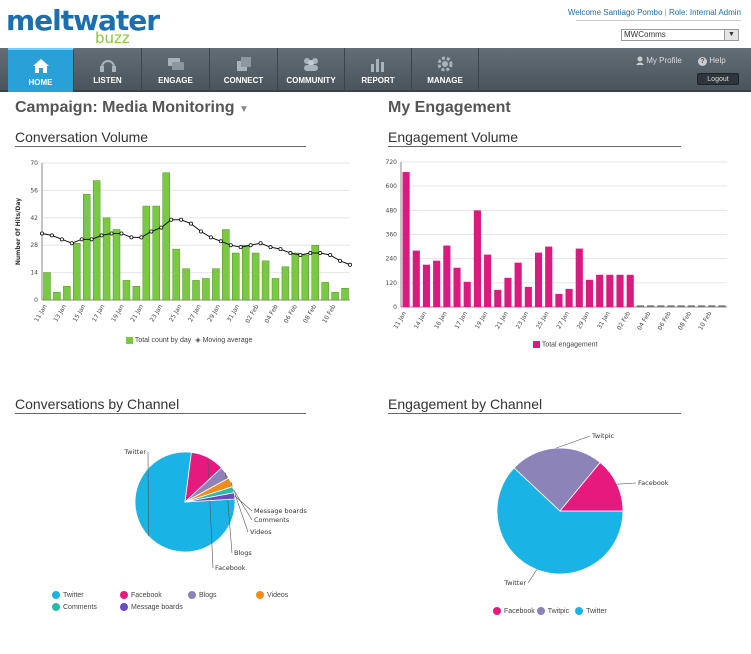  Describe the element at coordinates (108, 70) in the screenshot. I see `nav-listen: LISTEN` at that location.